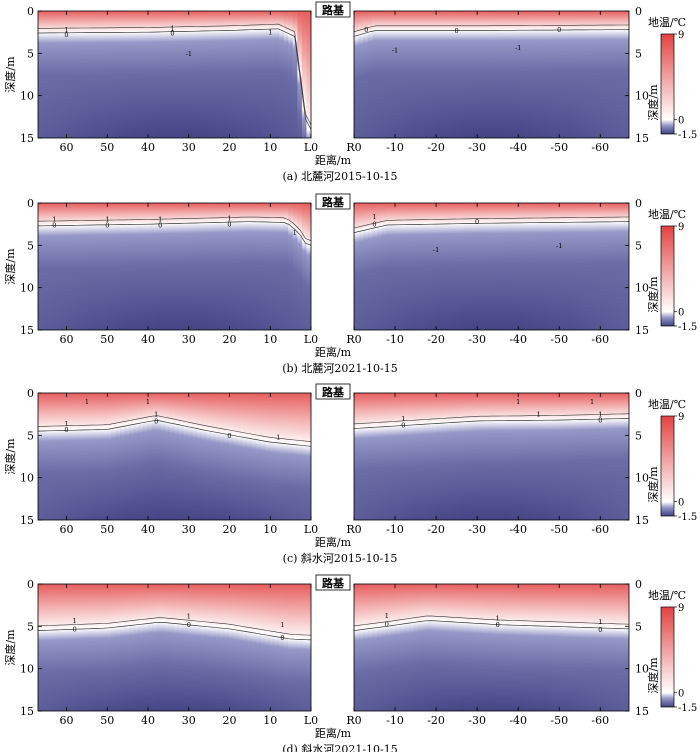 The image size is (700, 752). What do you see at coordinates (638, 203) in the screenshot?
I see `y-tick-label-right: 0` at bounding box center [638, 203].